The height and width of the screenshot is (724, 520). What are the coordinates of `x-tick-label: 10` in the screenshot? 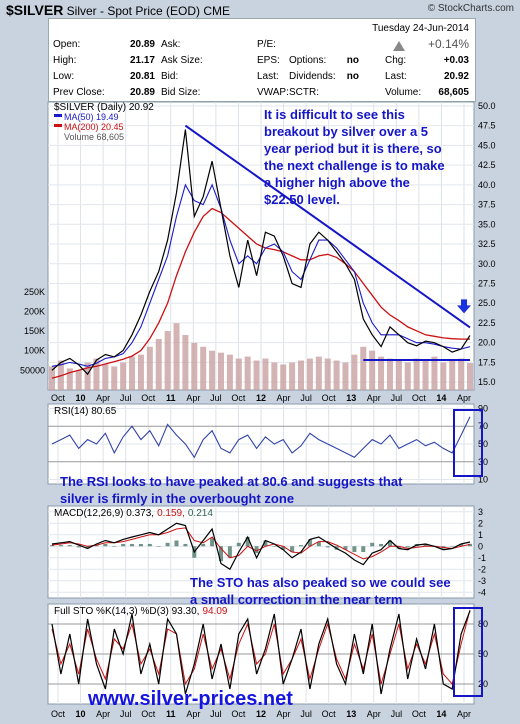 It's located at (81, 398).